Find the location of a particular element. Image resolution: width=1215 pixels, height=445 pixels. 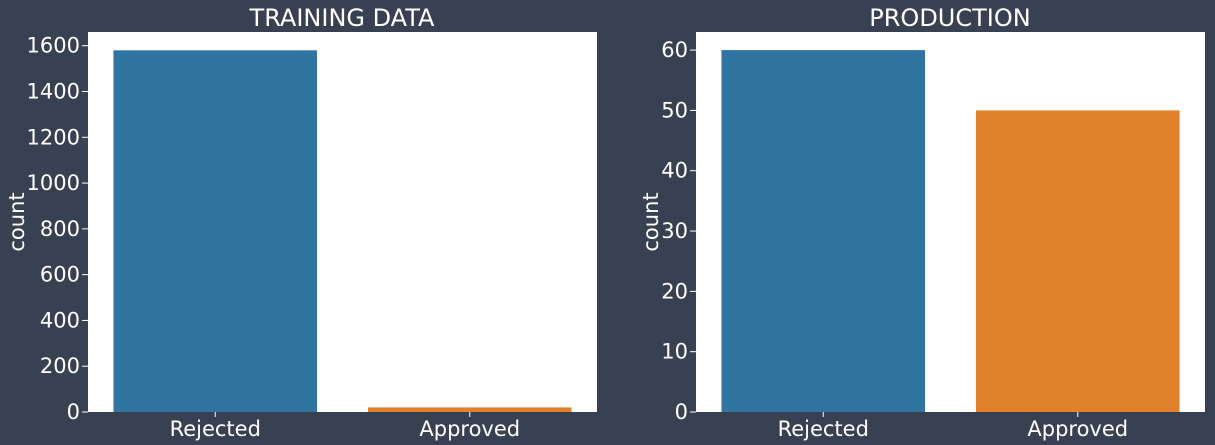

y-tick-label: 800 is located at coordinates (60, 229).